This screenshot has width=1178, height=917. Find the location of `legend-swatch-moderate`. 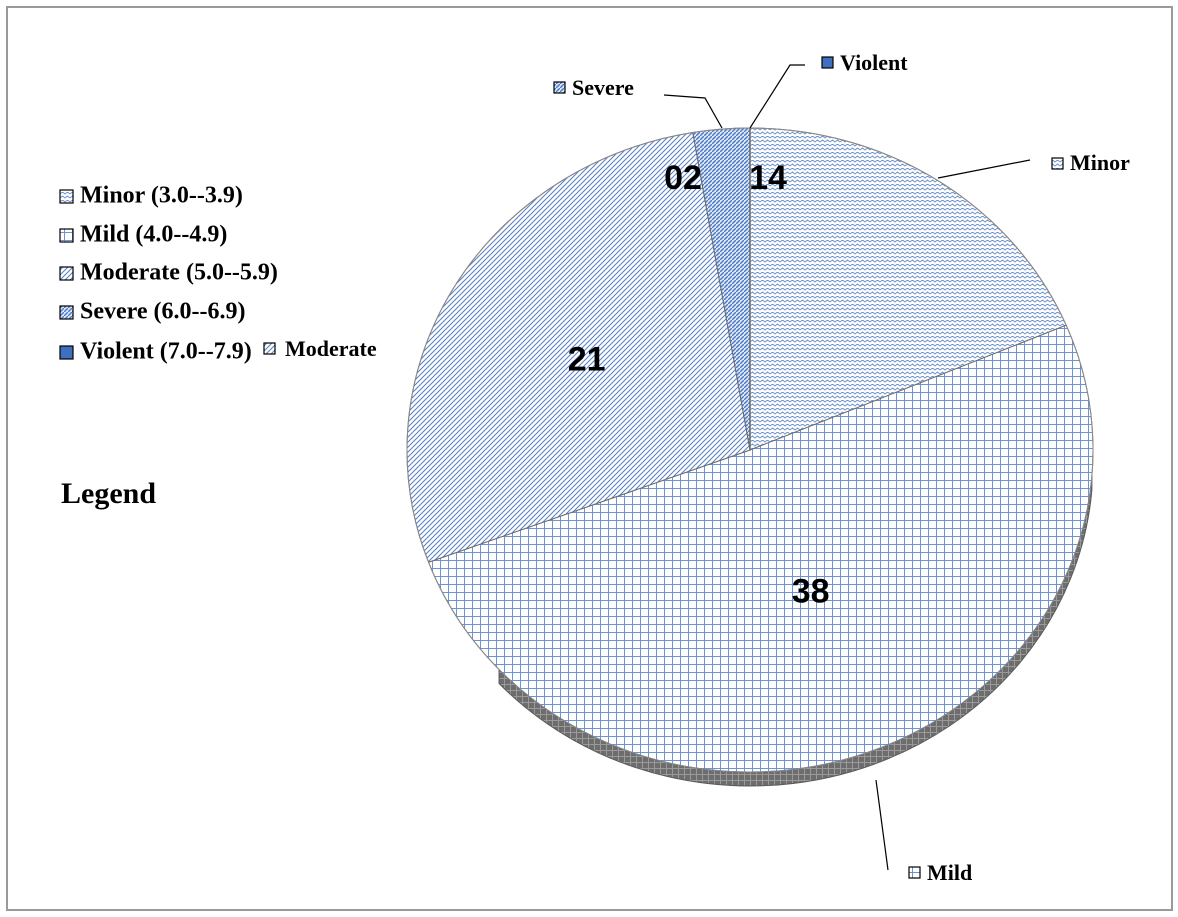

legend-swatch-moderate is located at coordinates (66, 273).